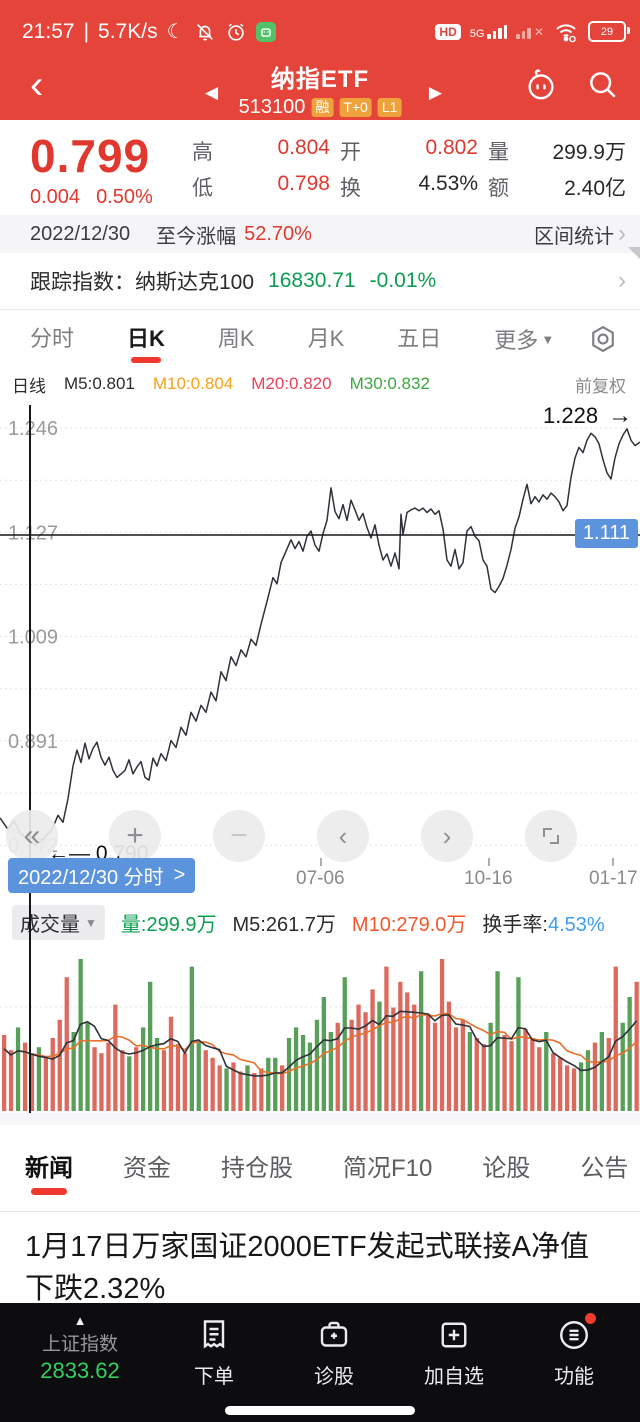  Describe the element at coordinates (590, 1318) in the screenshot. I see `notification-dot` at that location.